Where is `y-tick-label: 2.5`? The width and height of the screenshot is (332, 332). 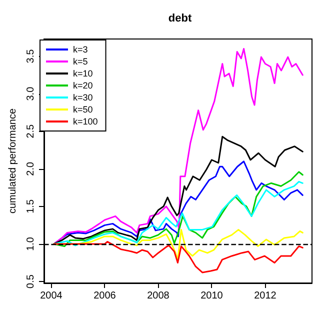 y-tick-label: 2.5 is located at coordinates (31, 131).